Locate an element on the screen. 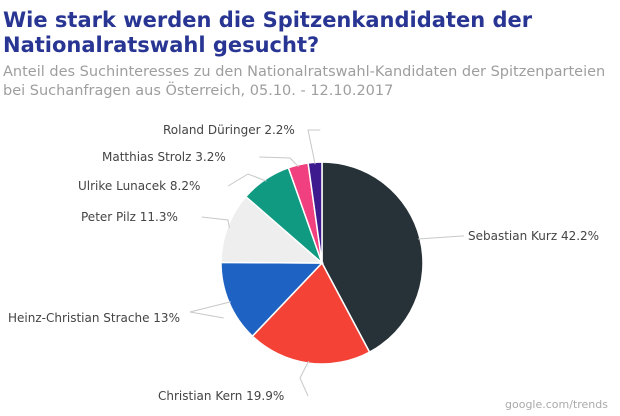 The width and height of the screenshot is (620, 416). pie-slice-peter-pilz is located at coordinates (272, 229).